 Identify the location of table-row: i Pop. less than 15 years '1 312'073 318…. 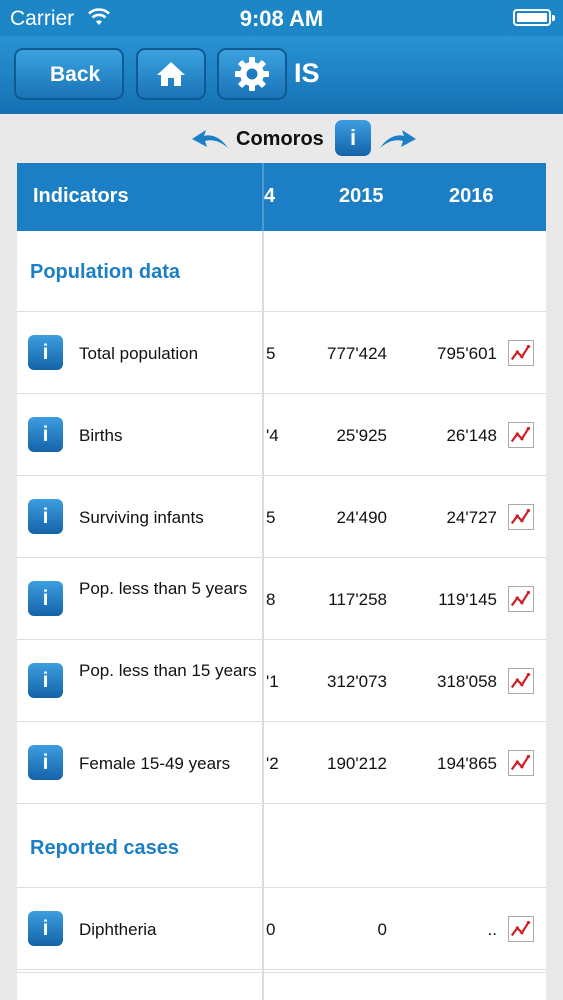
(281, 681).